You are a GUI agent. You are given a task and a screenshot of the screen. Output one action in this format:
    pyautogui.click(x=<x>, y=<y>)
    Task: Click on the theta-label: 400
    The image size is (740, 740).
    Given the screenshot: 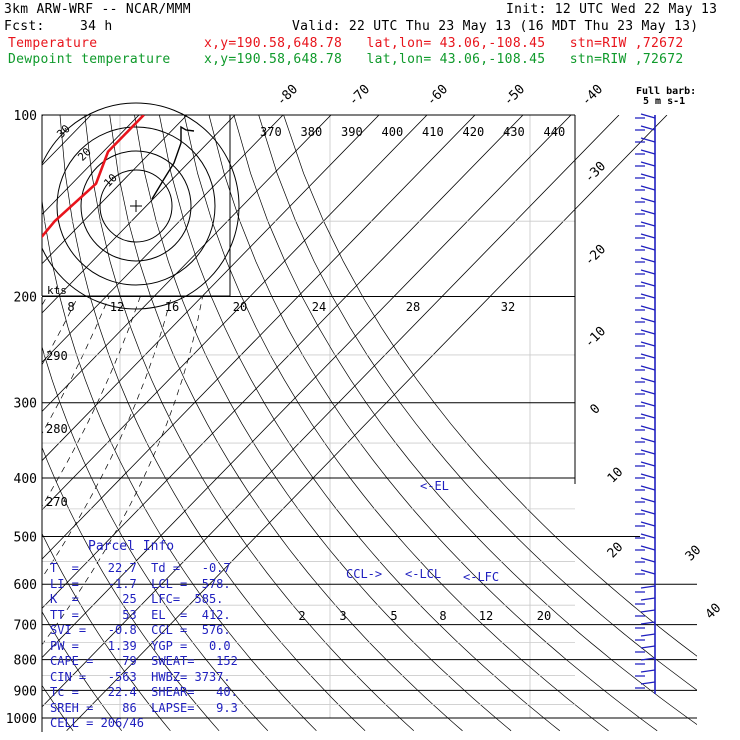 What is the action you would take?
    pyautogui.click(x=393, y=132)
    